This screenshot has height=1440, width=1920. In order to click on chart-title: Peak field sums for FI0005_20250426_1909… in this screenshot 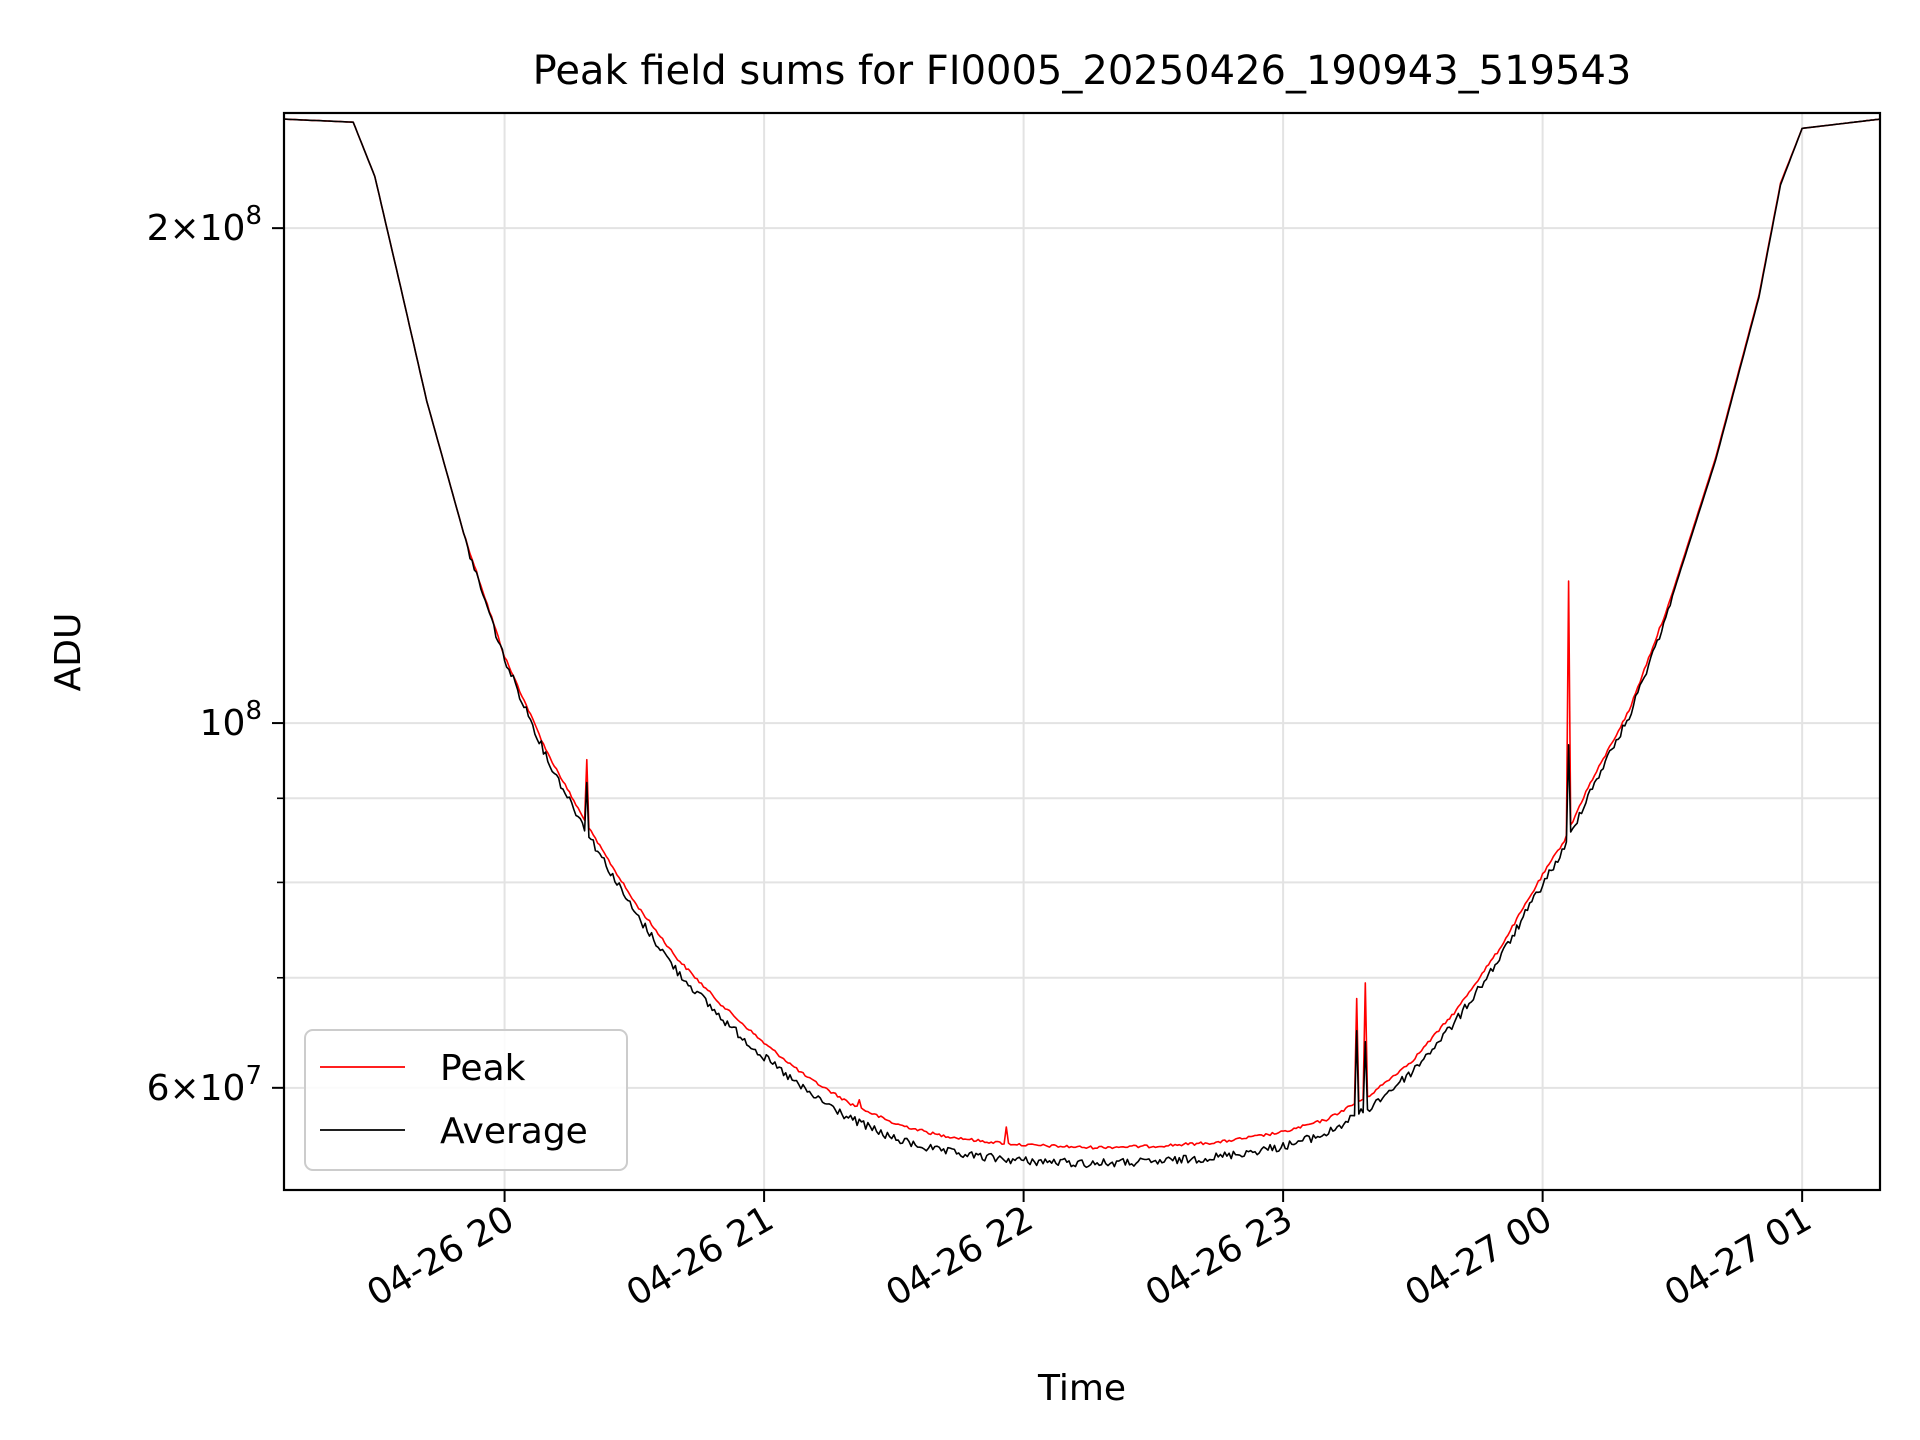, I will do `click(1082, 71)`.